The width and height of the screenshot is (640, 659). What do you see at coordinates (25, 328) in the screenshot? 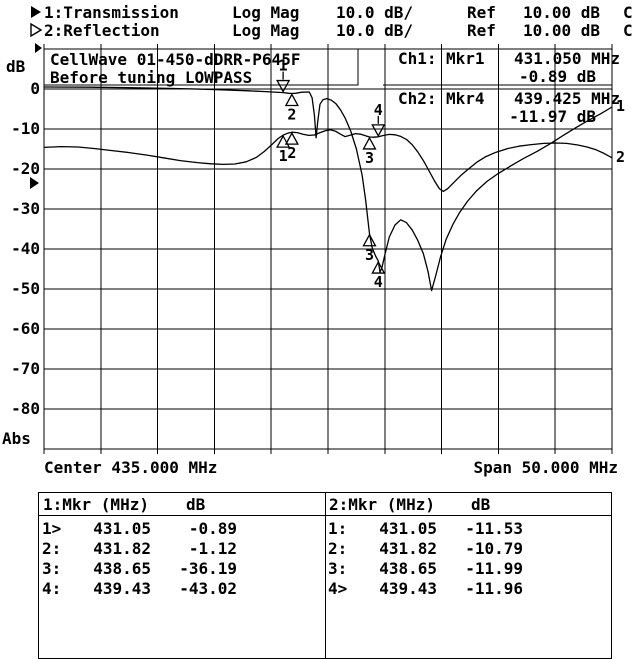
I see `y-axis-tick-label: -60` at bounding box center [25, 328].